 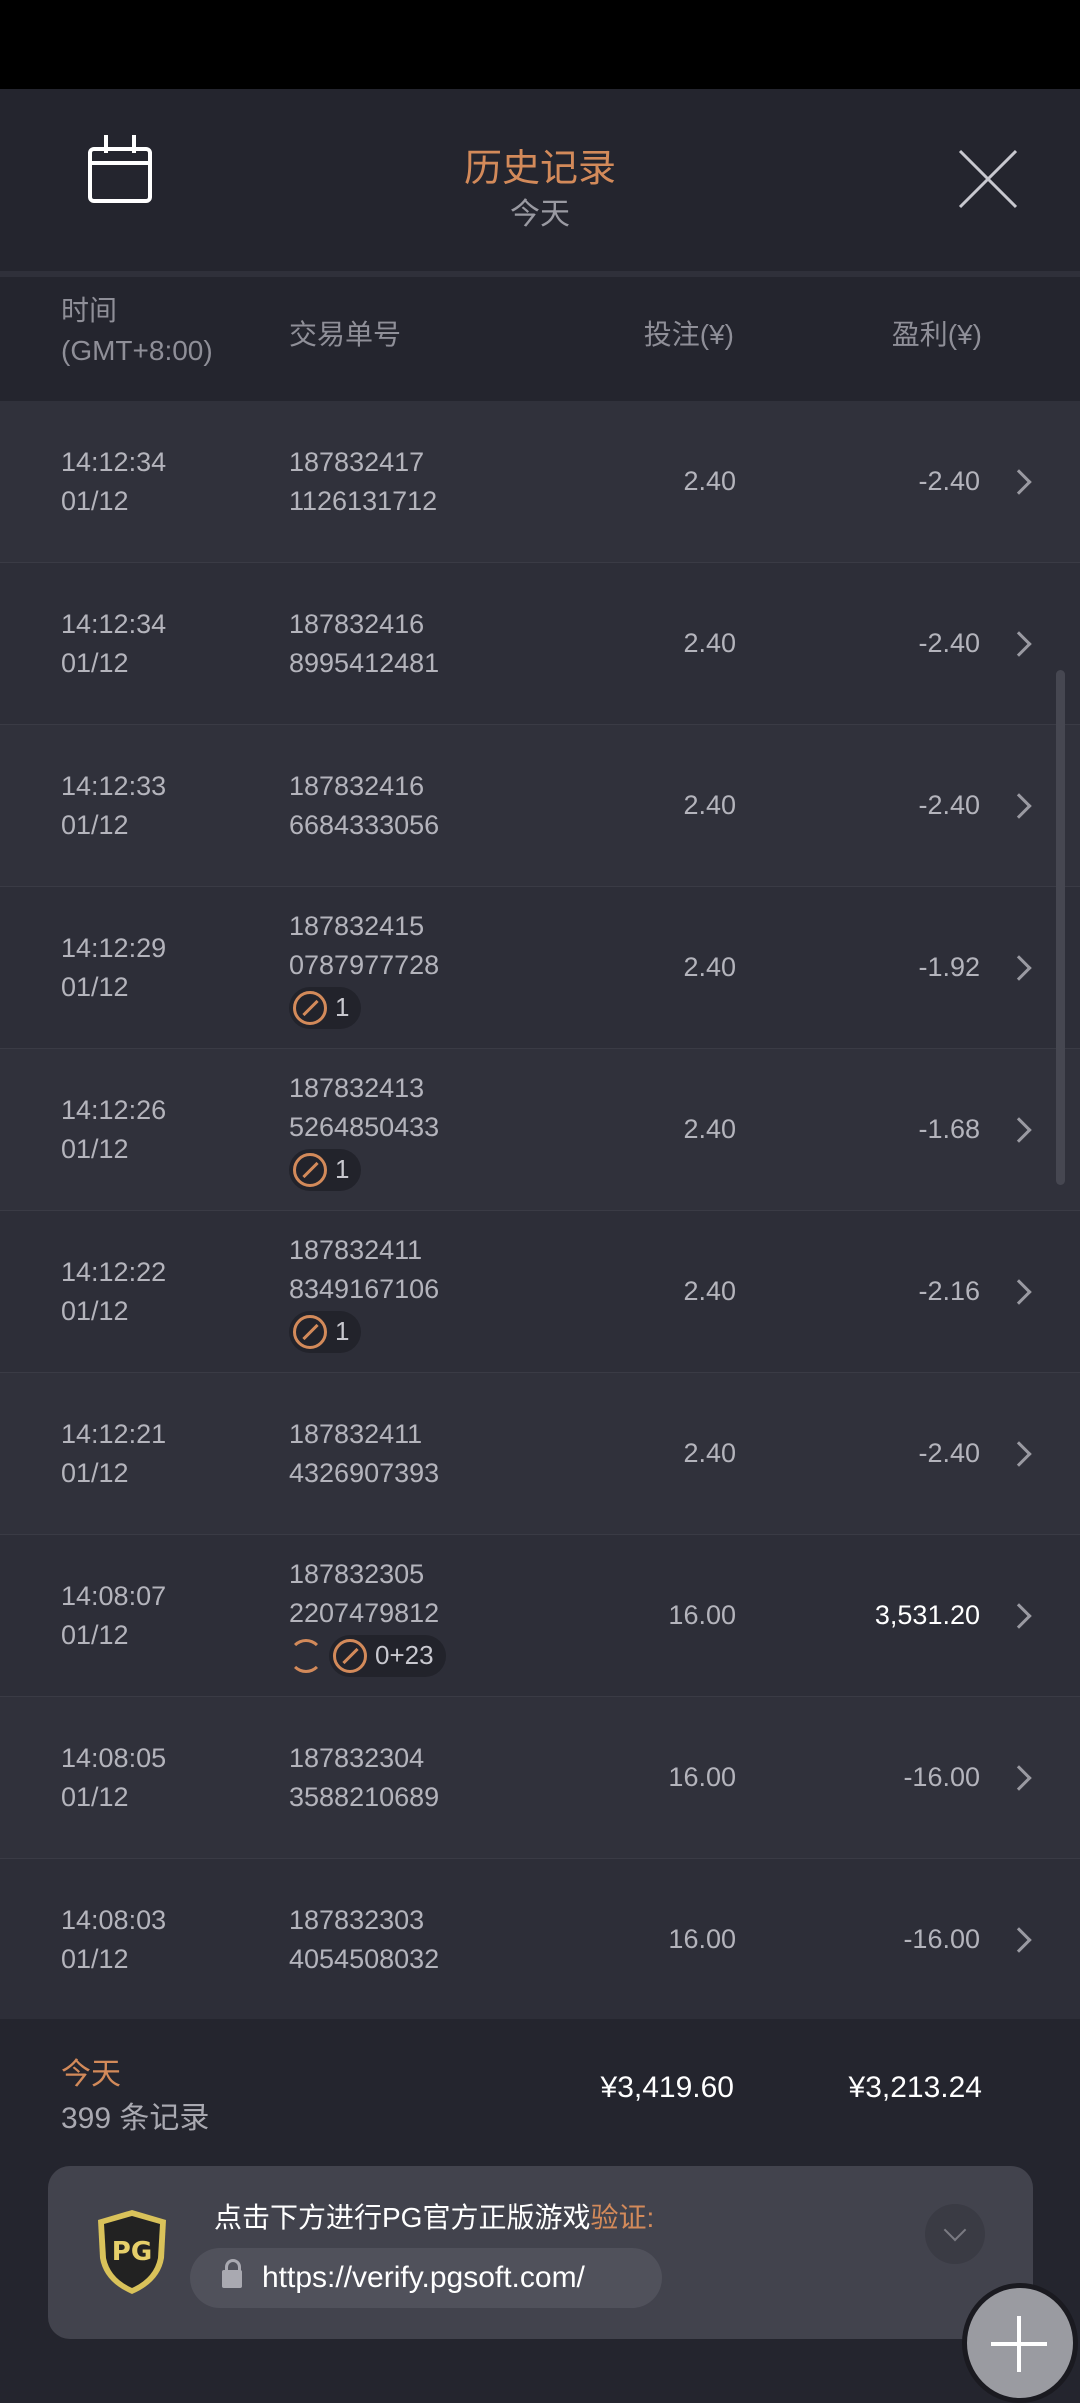 I want to click on row-transaction-id: 187832304 3588210689, so click(x=364, y=1778).